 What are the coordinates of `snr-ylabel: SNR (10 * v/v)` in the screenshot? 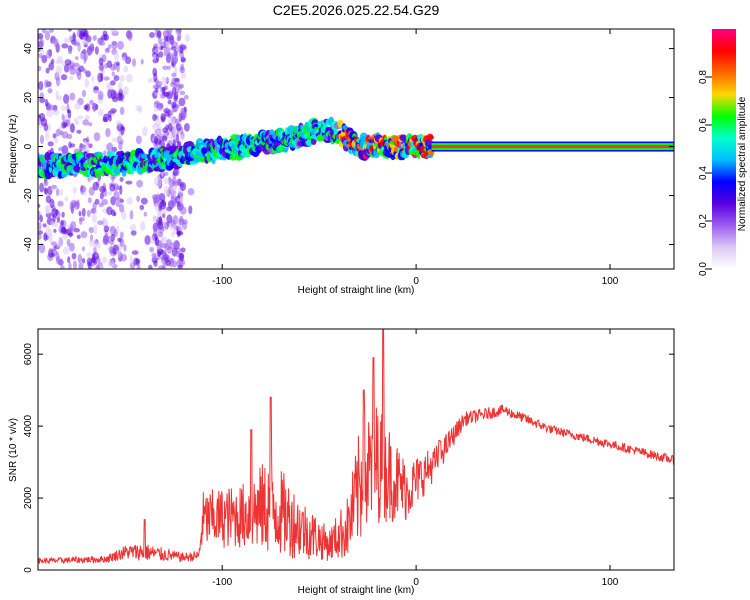 It's located at (13, 450).